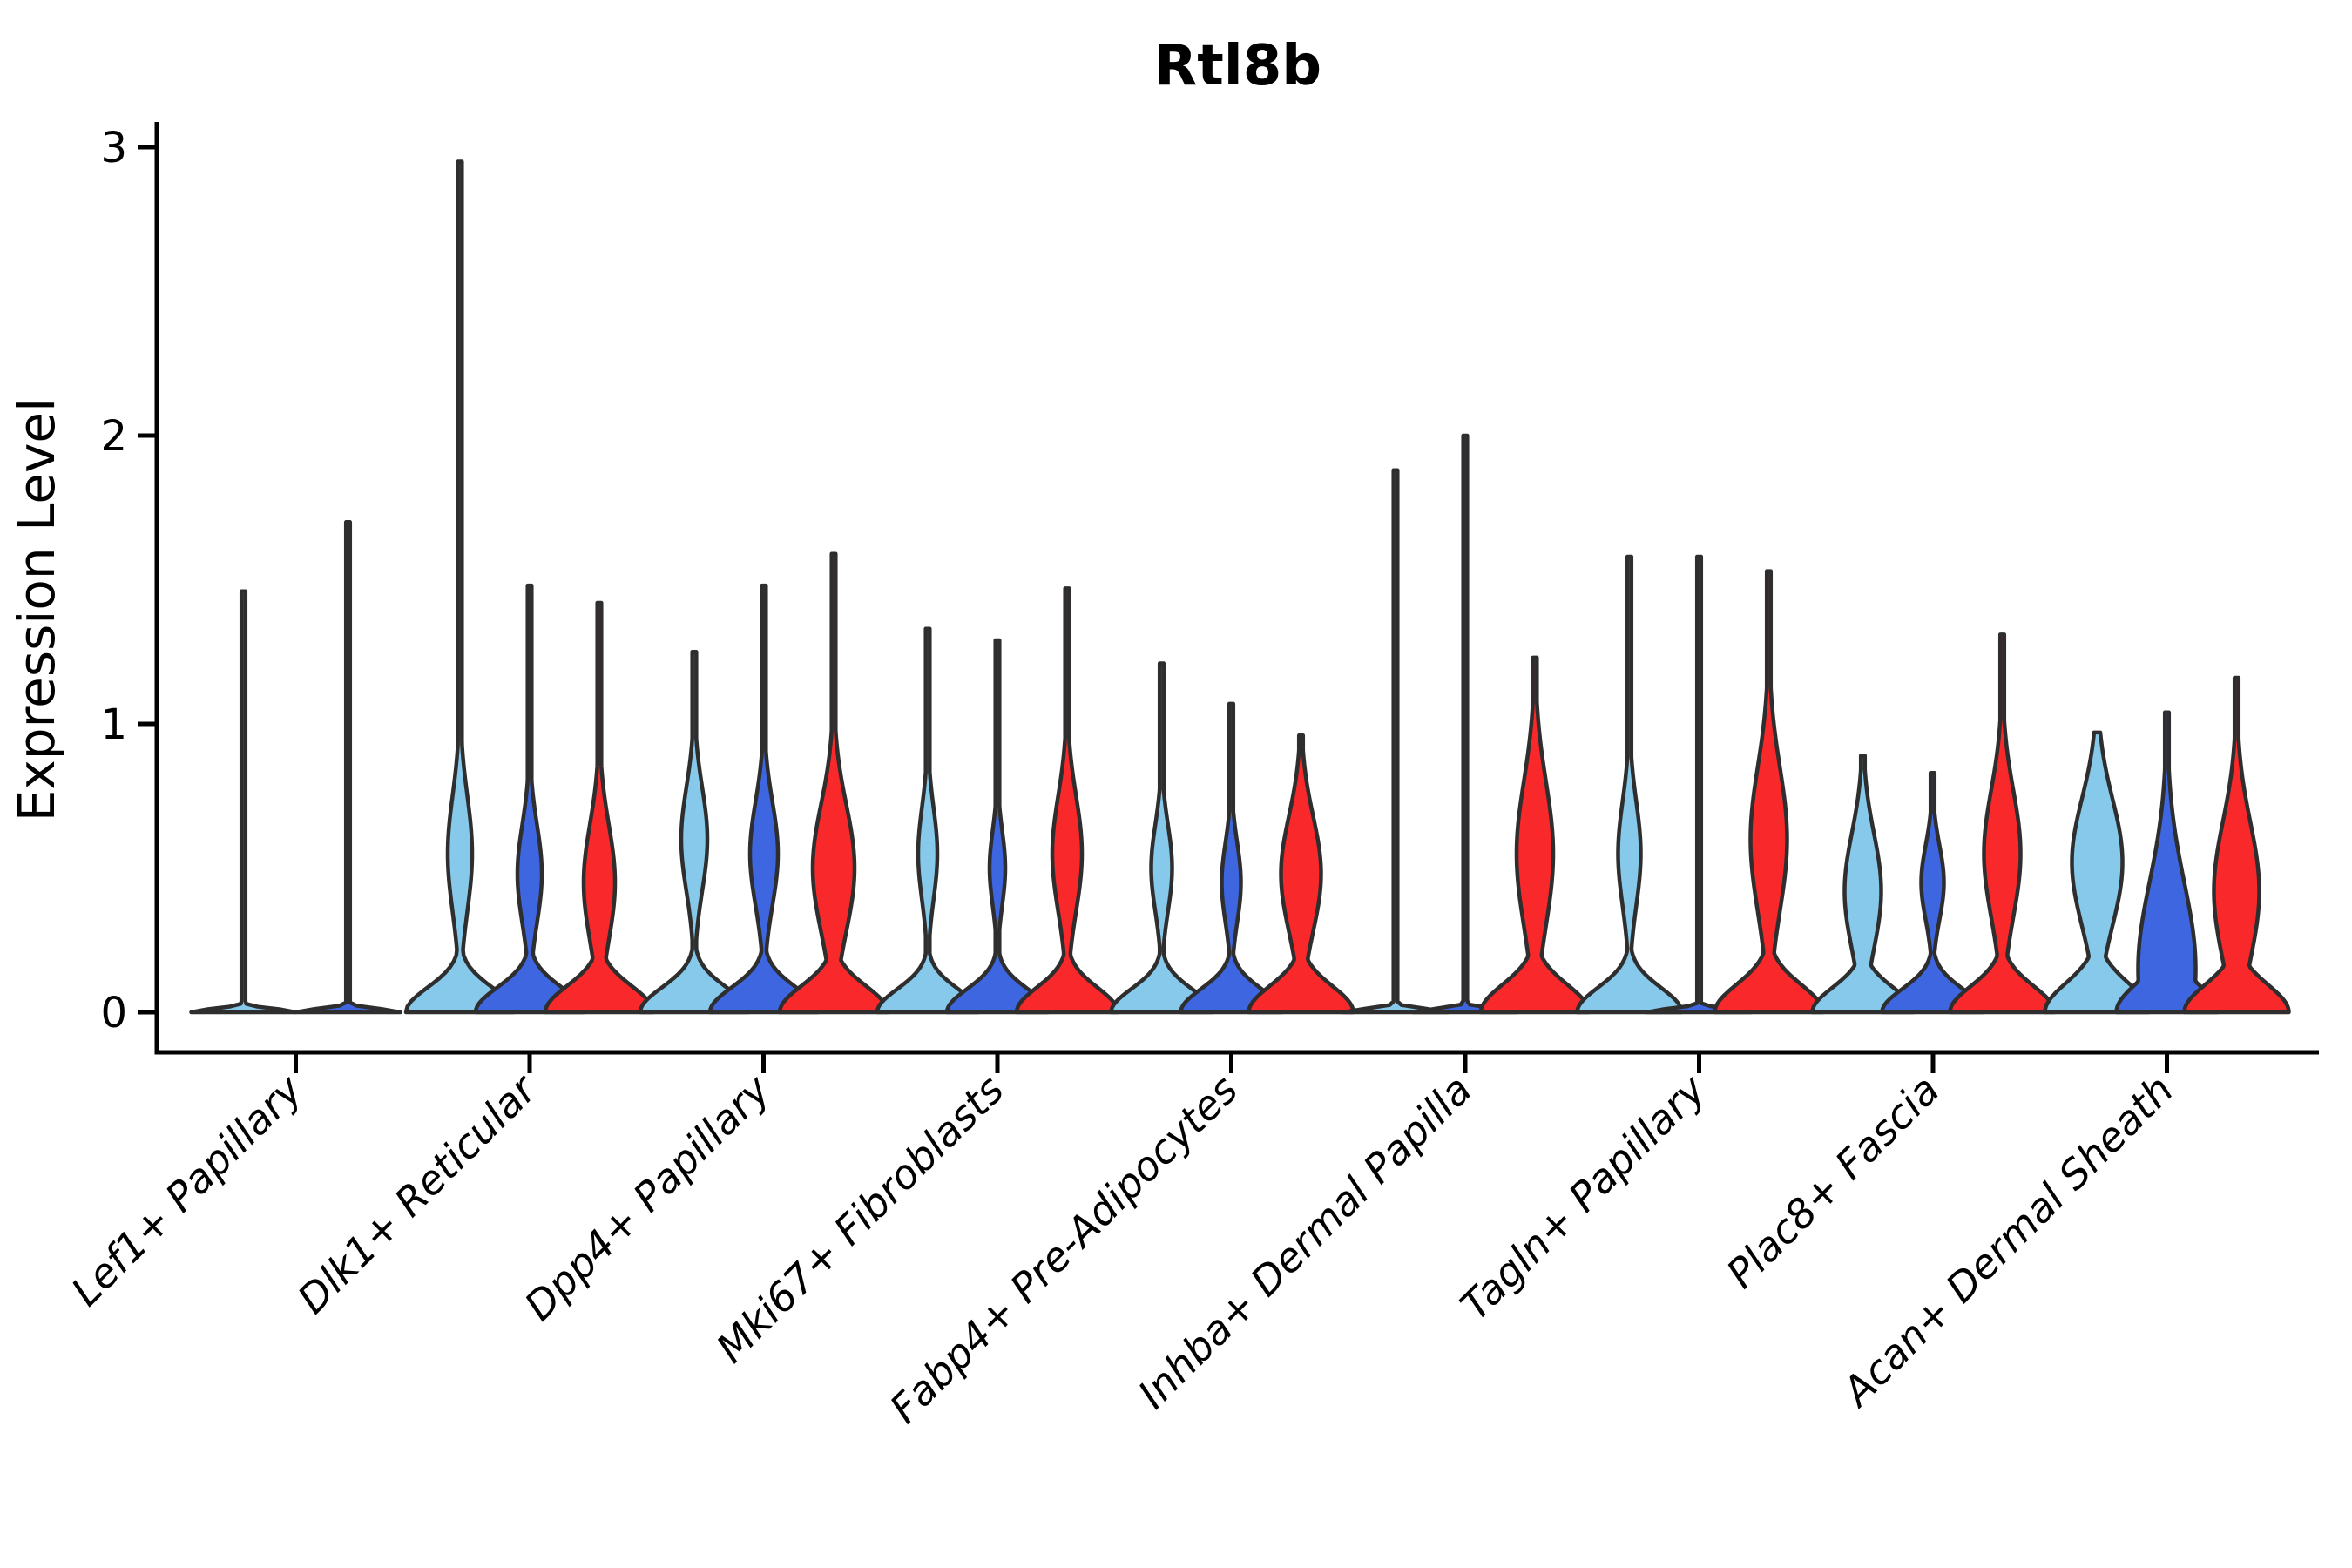  I want to click on x-category-label: Dlk1+ Reticular, so click(417, 1193).